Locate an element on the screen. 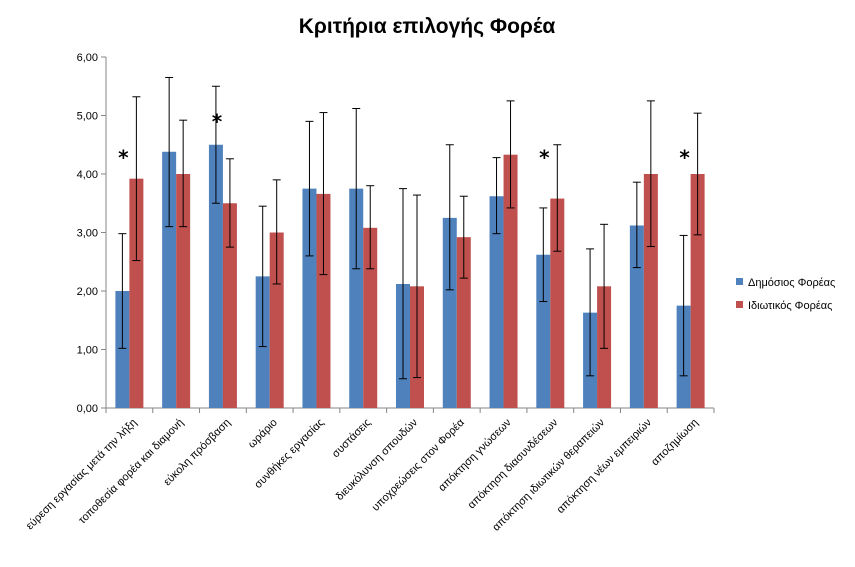 The image size is (855, 567). x-tick-label: υποχρεώσεις στον Φορέα is located at coordinates (419, 465).